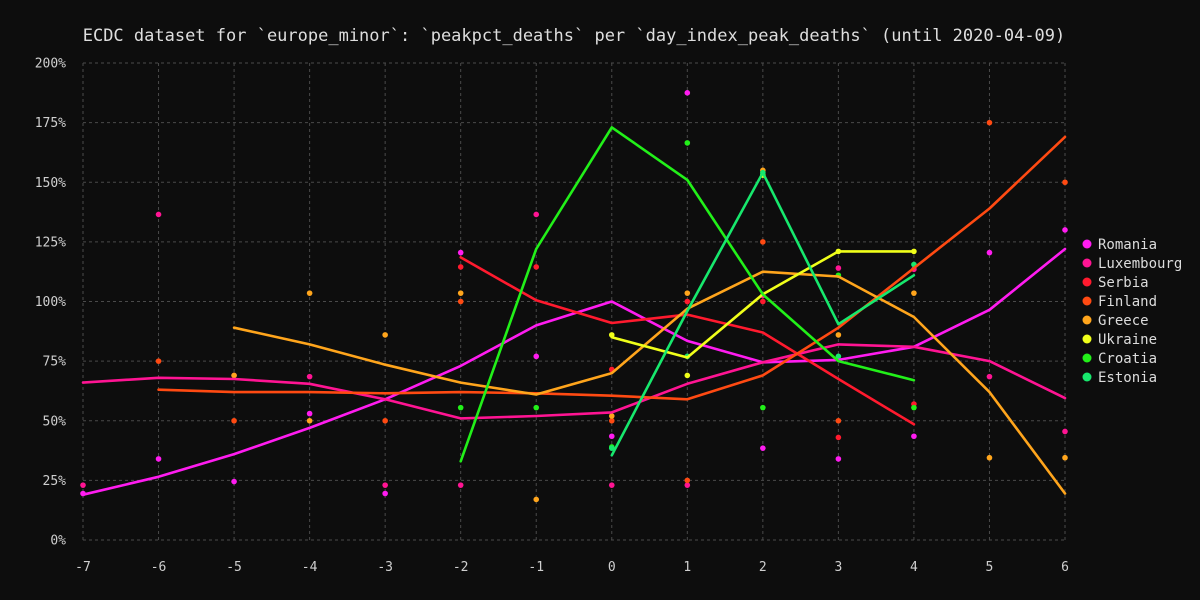 The width and height of the screenshot is (1200, 600). Describe the element at coordinates (50, 64) in the screenshot. I see `y-tick-label: 200%` at that location.